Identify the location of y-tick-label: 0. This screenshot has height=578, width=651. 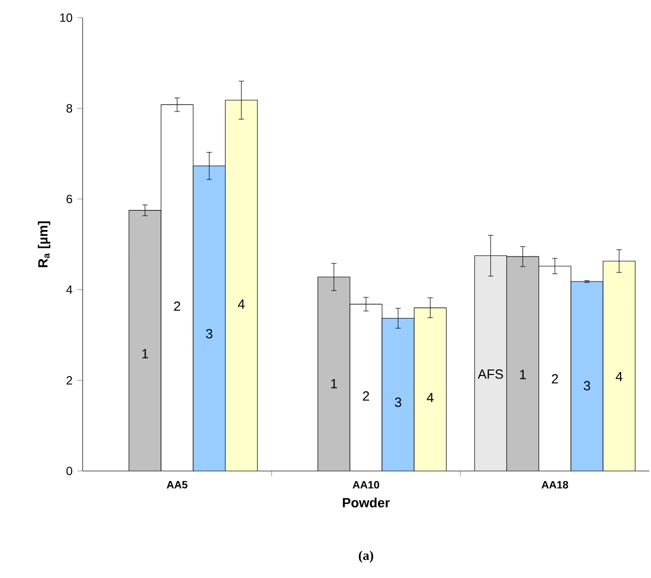
(69, 471).